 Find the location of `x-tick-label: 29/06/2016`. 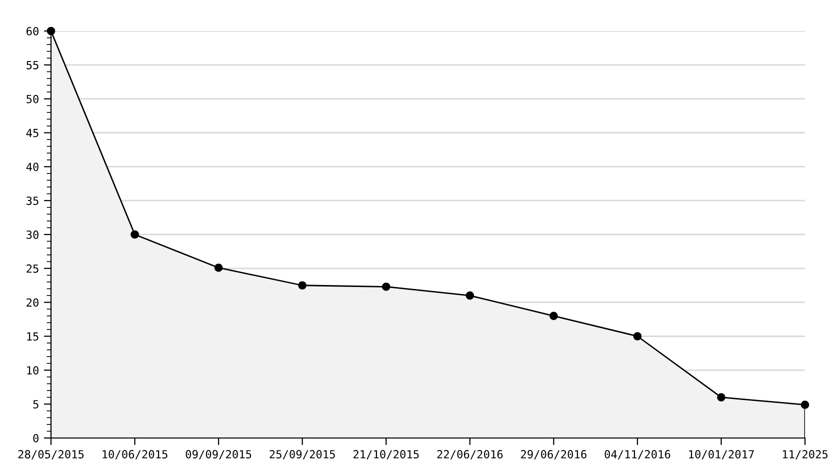

x-tick-label: 29/06/2016 is located at coordinates (553, 455).